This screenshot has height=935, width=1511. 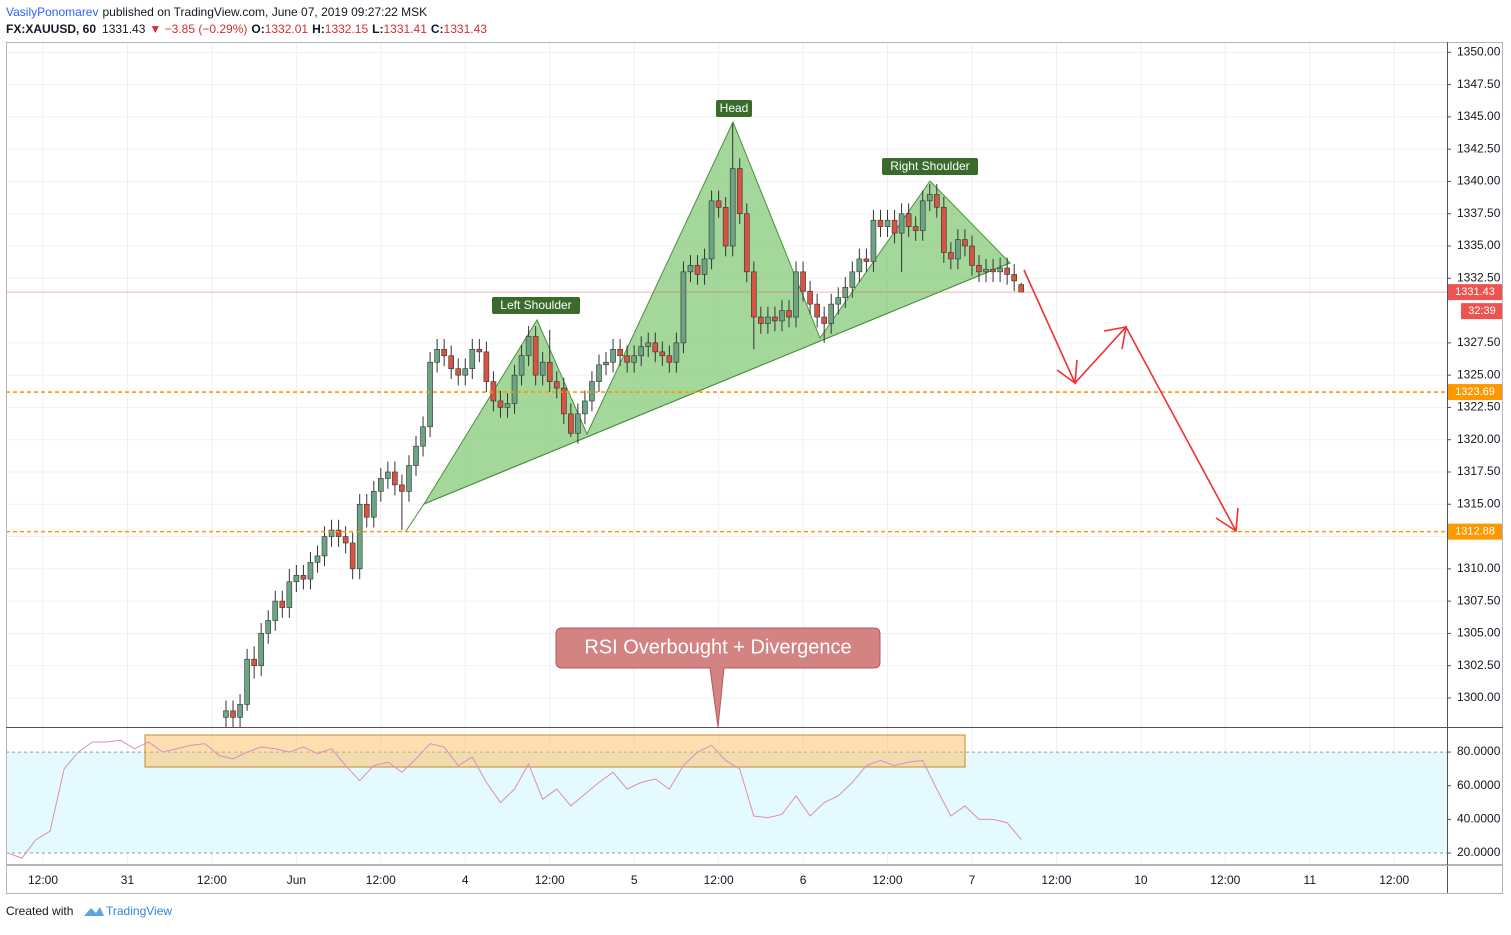 I want to click on y-tick-label: 1322.50, so click(x=1479, y=407).